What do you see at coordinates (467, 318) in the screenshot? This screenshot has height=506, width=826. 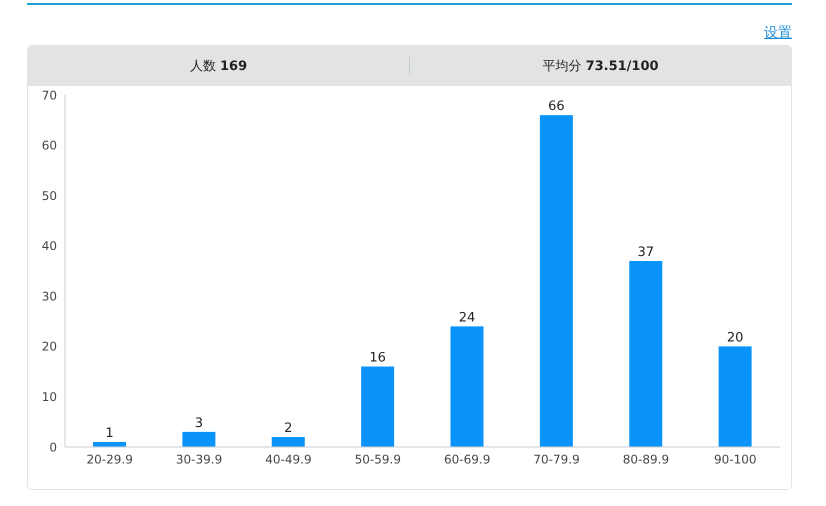 I see `data-label: 24` at bounding box center [467, 318].